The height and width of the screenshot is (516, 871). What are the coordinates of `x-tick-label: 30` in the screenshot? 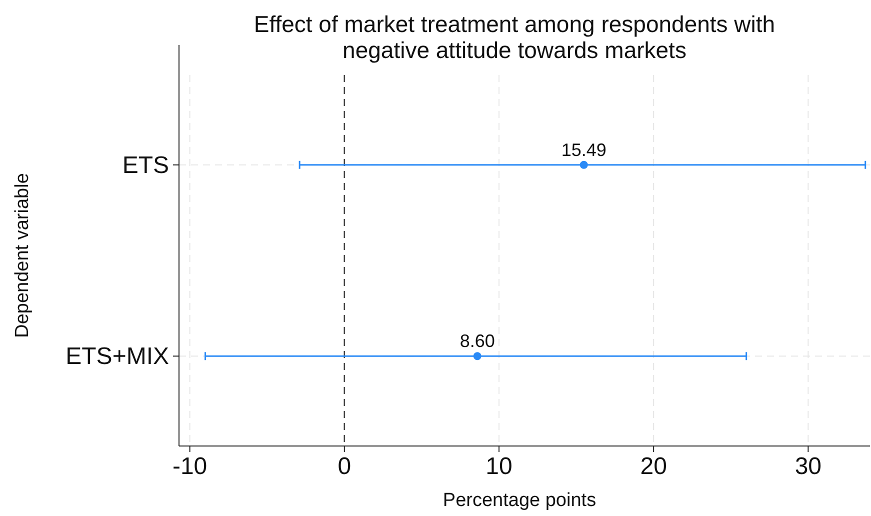 It's located at (808, 466).